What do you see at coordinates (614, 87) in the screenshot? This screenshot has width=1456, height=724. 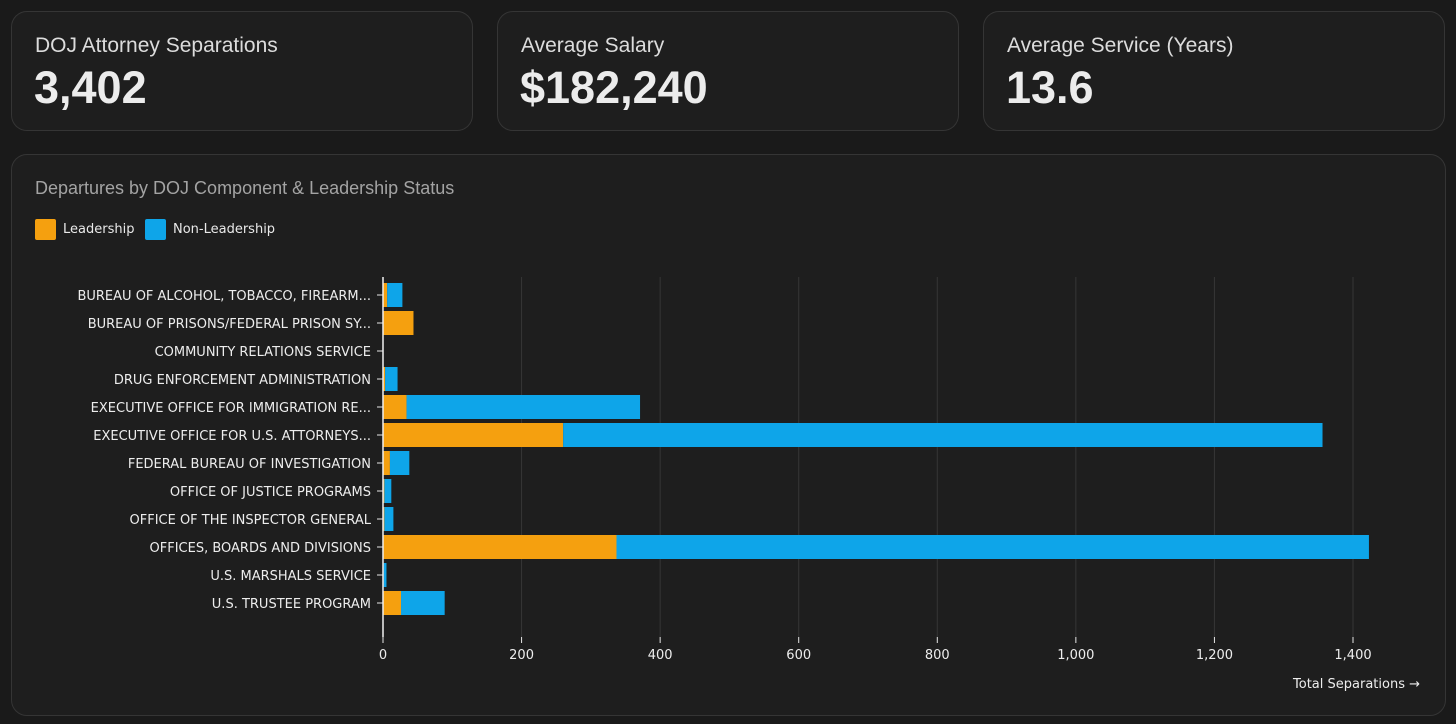 I see `kpi-value: $182,240` at bounding box center [614, 87].